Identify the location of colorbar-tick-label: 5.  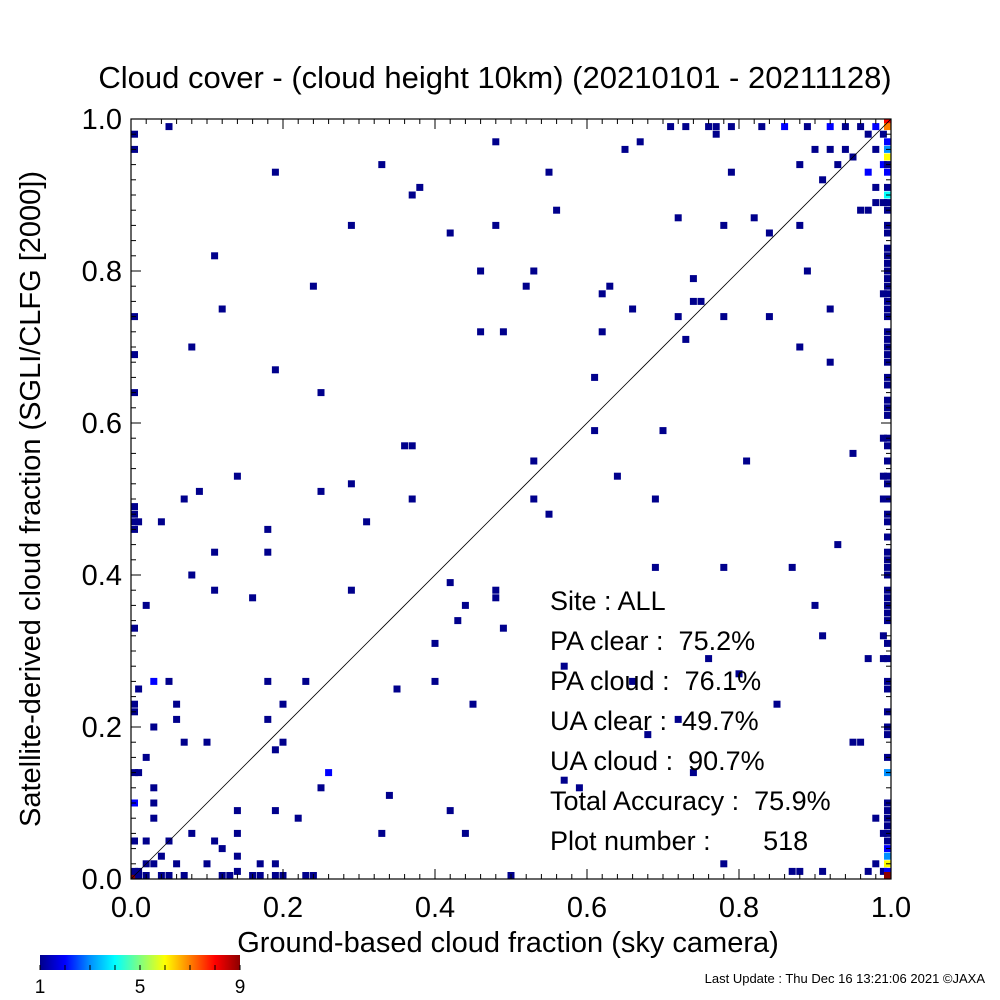
(140, 987).